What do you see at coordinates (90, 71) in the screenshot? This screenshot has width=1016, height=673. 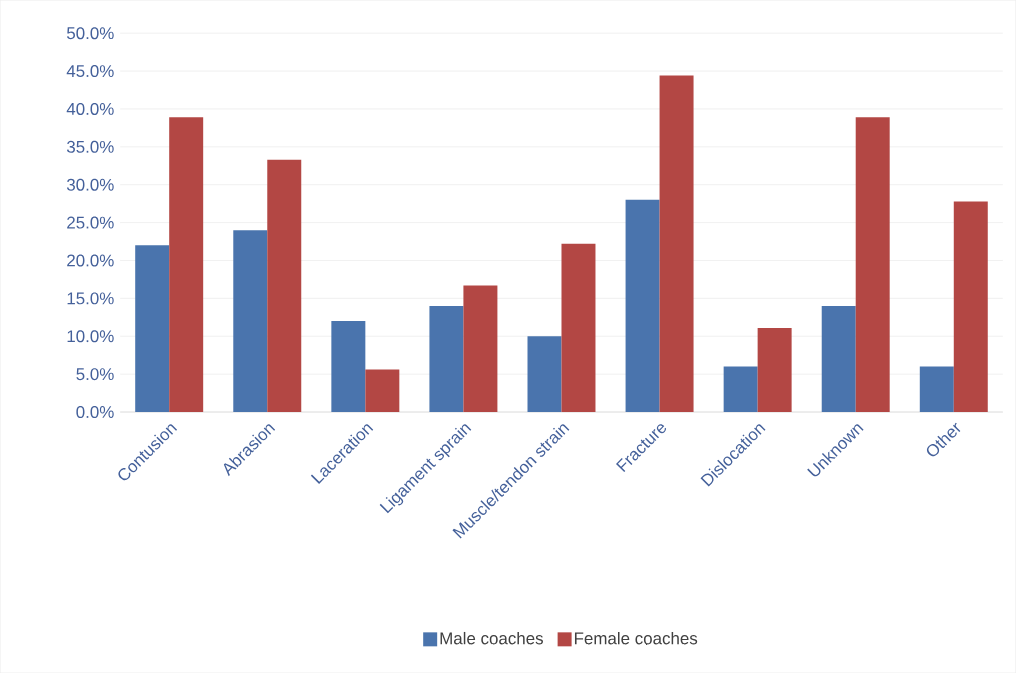 I see `y-tick-label: 45.0%` at bounding box center [90, 71].